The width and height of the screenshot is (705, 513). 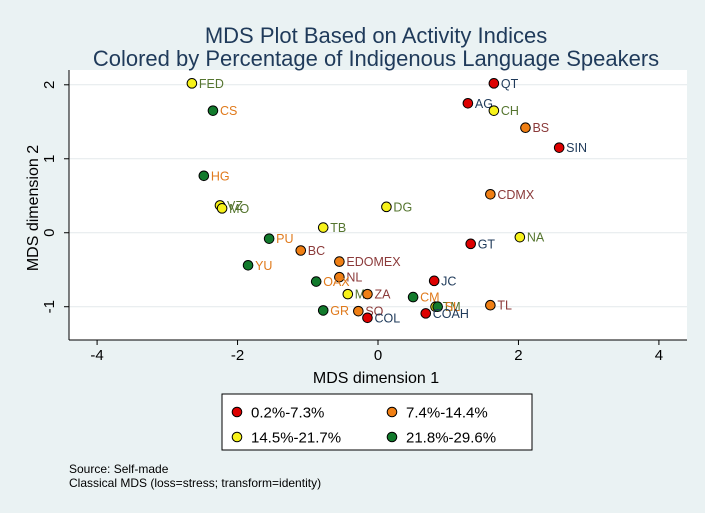 What do you see at coordinates (576, 148) in the screenshot?
I see `point-label-sin: SIN` at bounding box center [576, 148].